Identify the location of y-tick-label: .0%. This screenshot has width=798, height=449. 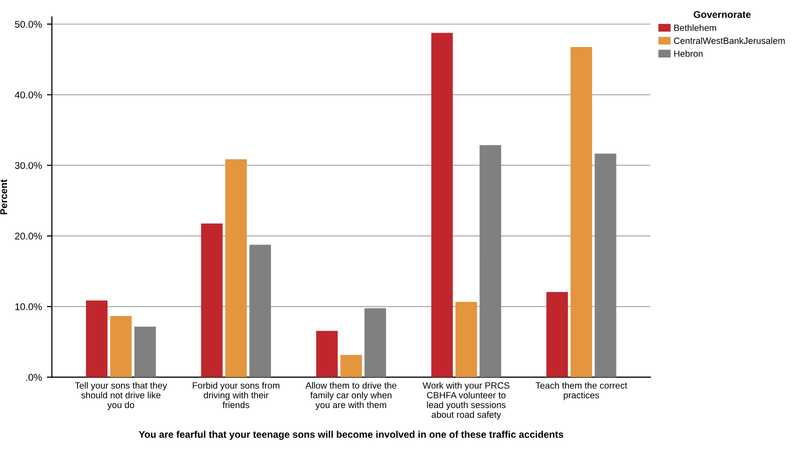
(34, 377).